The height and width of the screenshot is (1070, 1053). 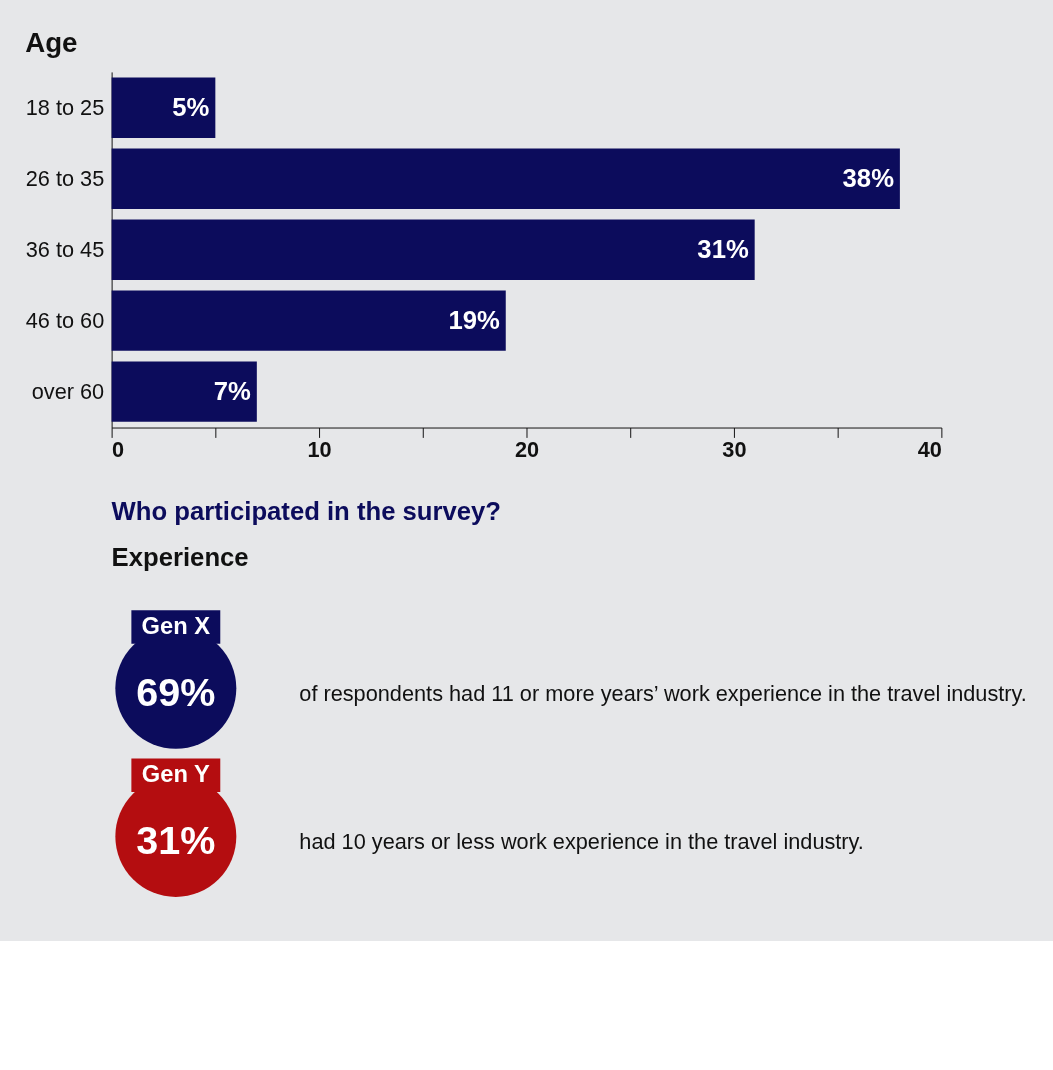 I want to click on data-label: 5%, so click(x=191, y=106).